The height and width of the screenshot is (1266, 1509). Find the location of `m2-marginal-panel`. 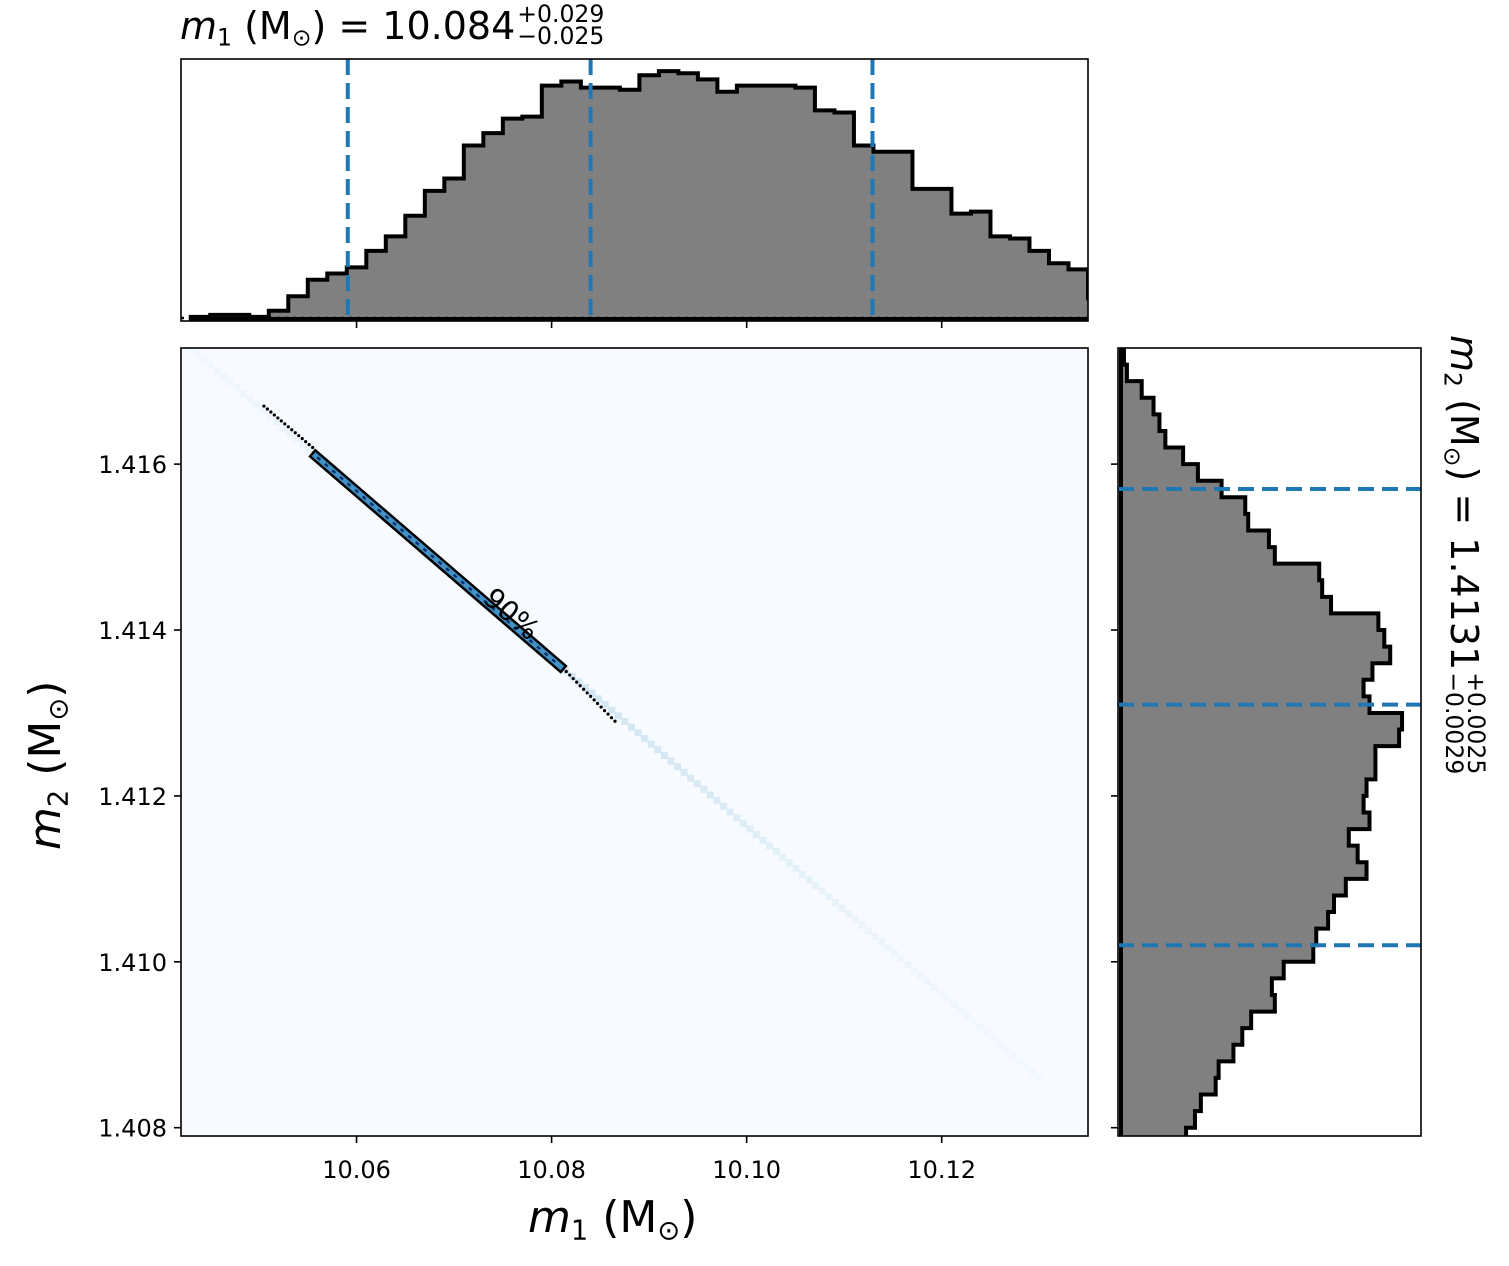

m2-marginal-panel is located at coordinates (1269, 742).